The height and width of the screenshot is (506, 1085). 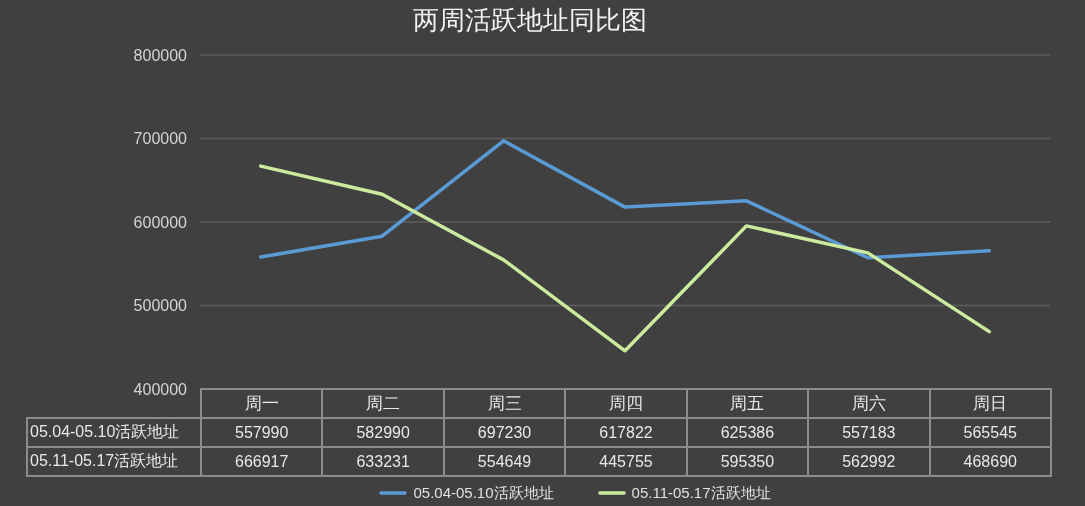 What do you see at coordinates (990, 403) in the screenshot?
I see `x-tick-label: 周日` at bounding box center [990, 403].